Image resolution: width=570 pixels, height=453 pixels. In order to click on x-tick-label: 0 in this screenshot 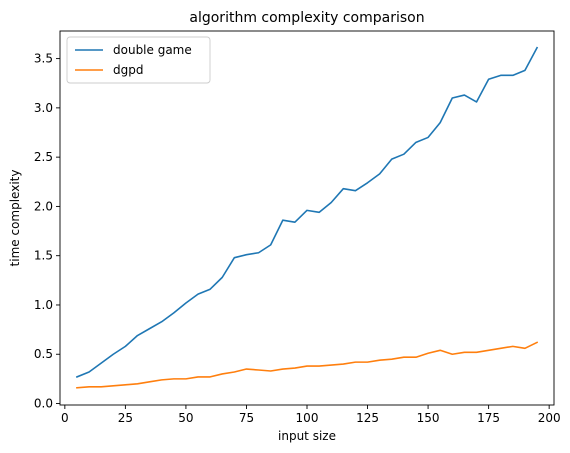, I will do `click(65, 418)`.